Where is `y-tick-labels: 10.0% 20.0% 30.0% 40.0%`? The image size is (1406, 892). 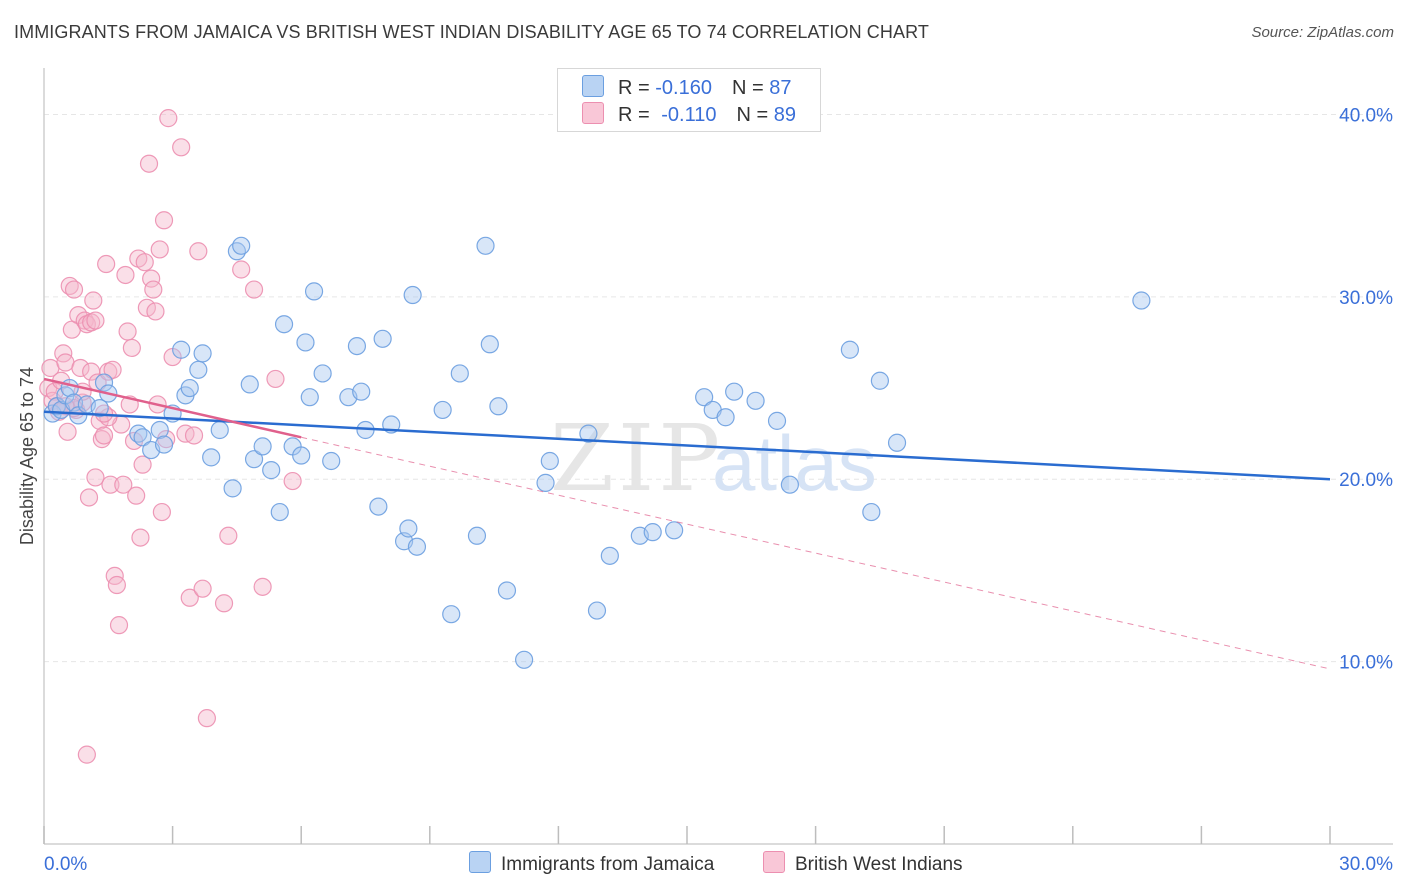 y-tick-labels: 10.0% 20.0% 30.0% 40.0% is located at coordinates (1366, 389).